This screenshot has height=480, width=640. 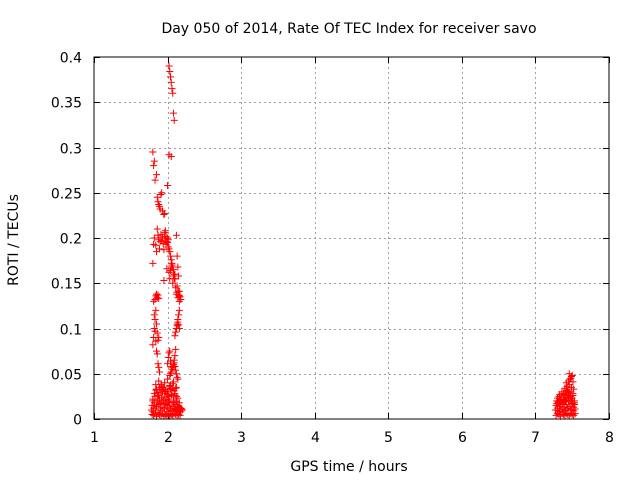 I want to click on x-tick-label: 2, so click(x=168, y=438).